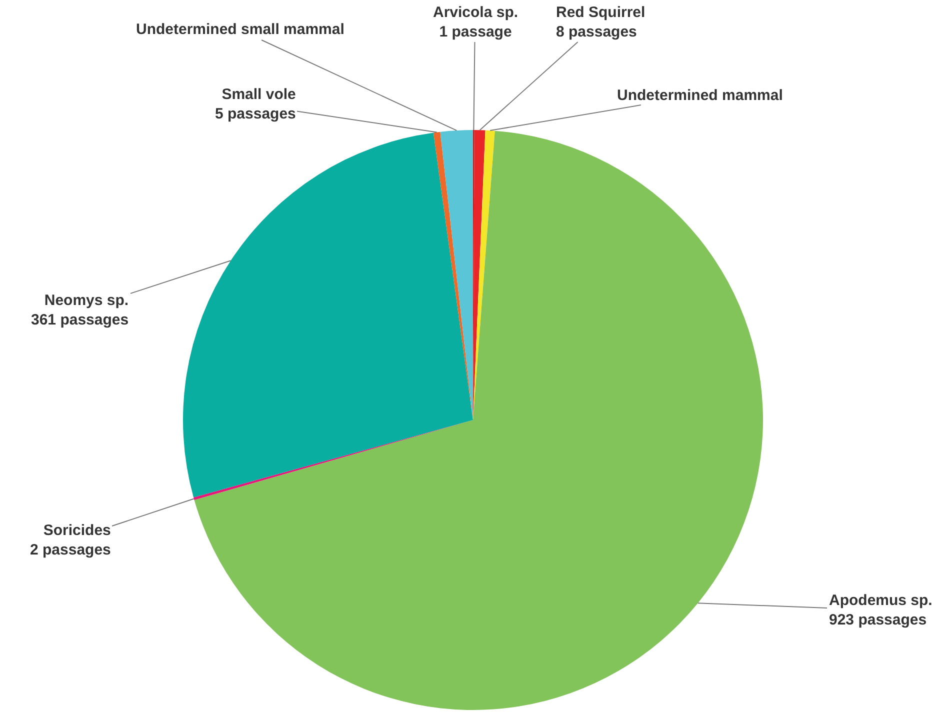 The height and width of the screenshot is (719, 939). I want to click on slice-label: Neomys sp., so click(86, 300).